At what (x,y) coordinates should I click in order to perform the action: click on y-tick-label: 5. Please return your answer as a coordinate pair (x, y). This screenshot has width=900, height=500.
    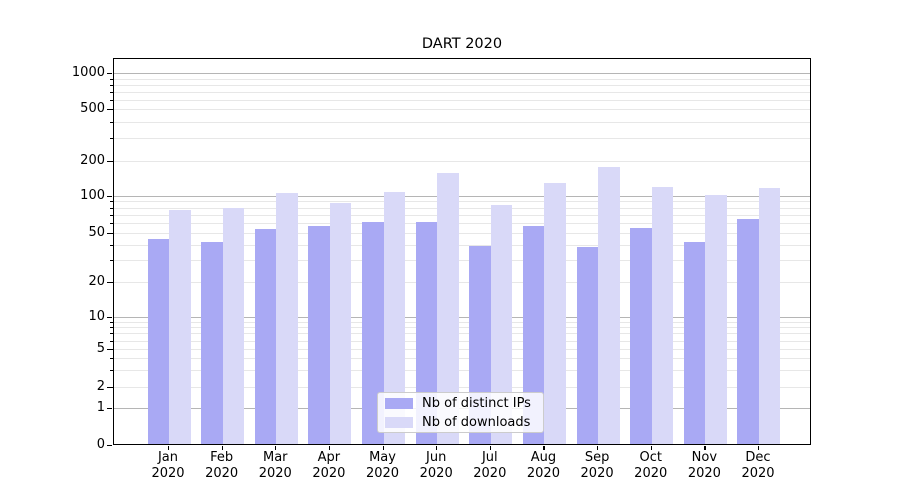
    Looking at the image, I should click on (100, 349).